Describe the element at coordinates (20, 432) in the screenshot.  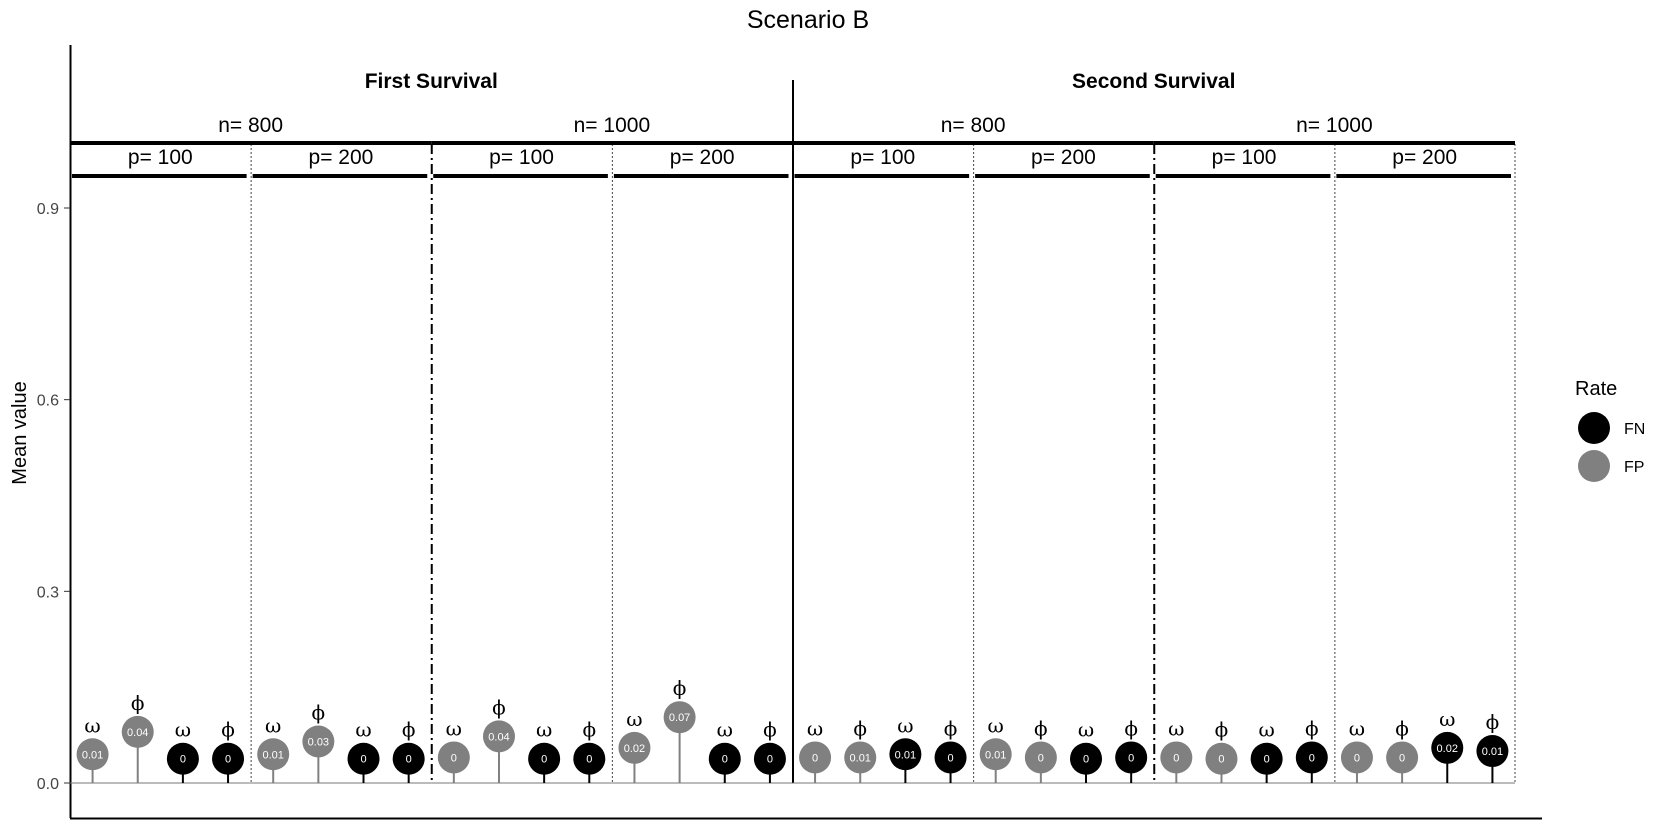
I see `y-axis-title: Mean value` at that location.